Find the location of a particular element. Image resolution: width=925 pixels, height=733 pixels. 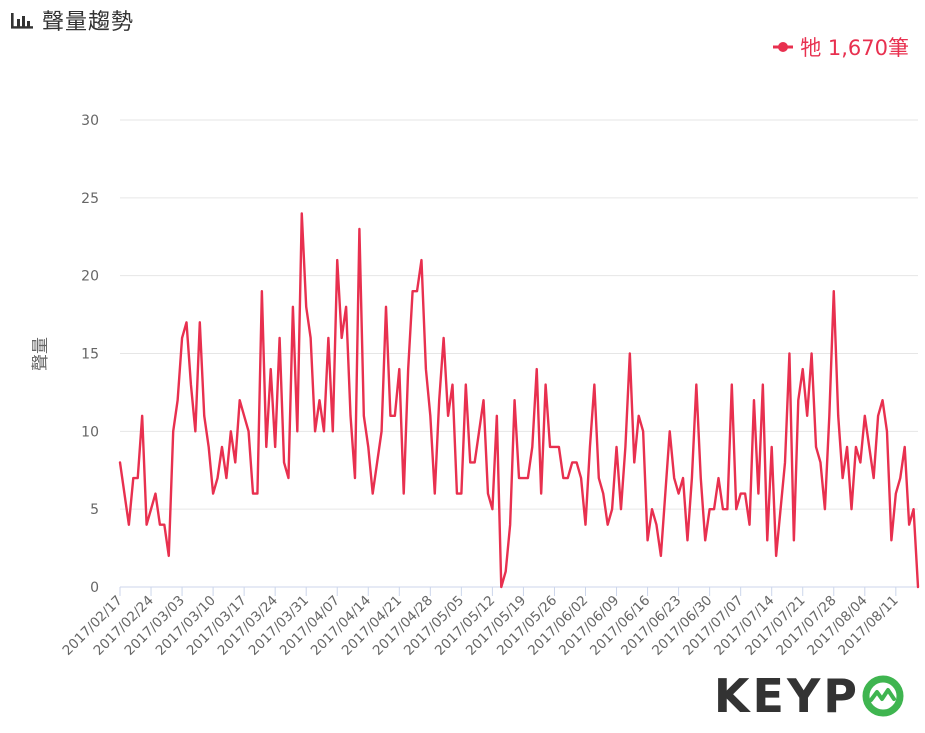

y-tick-label: 15 is located at coordinates (90, 355).